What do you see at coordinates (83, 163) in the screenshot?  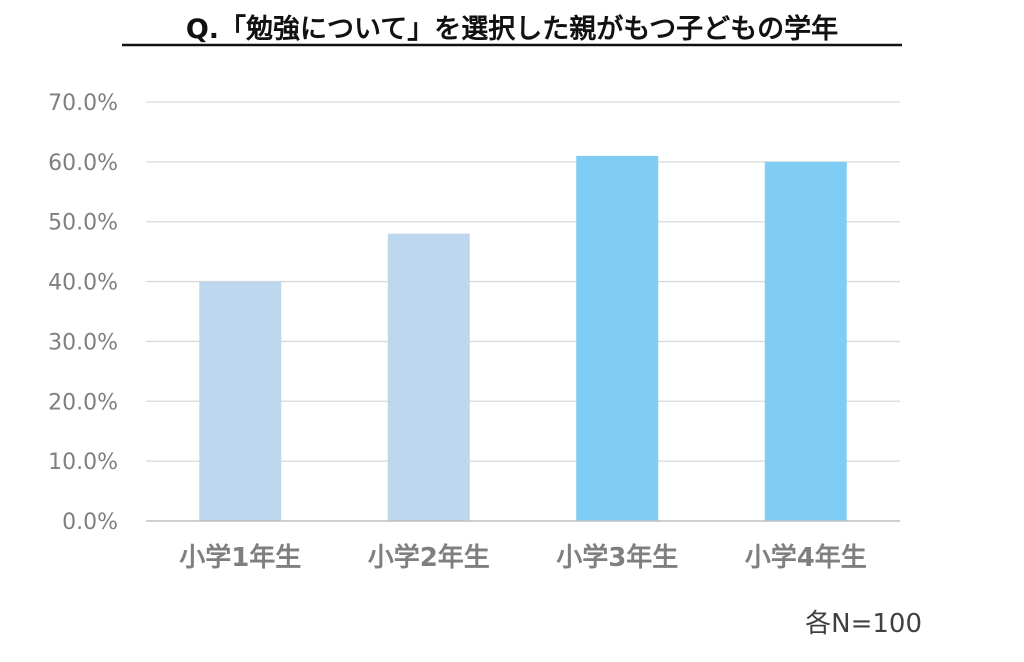 I see `y-tick-label: 60.0%` at bounding box center [83, 163].